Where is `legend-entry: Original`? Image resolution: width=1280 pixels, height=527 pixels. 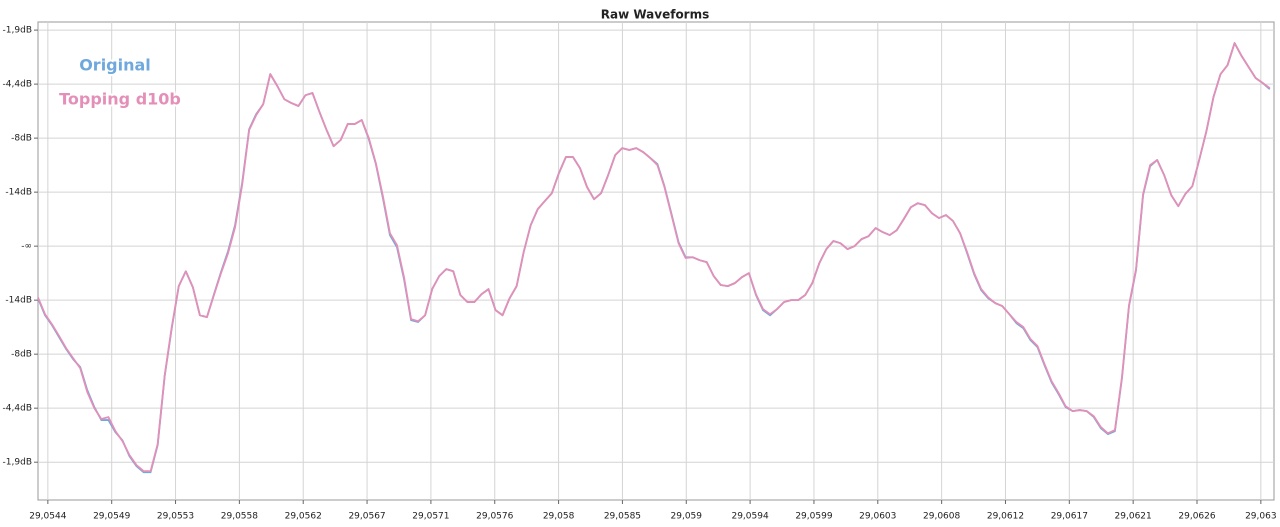
legend-entry: Original is located at coordinates (115, 65).